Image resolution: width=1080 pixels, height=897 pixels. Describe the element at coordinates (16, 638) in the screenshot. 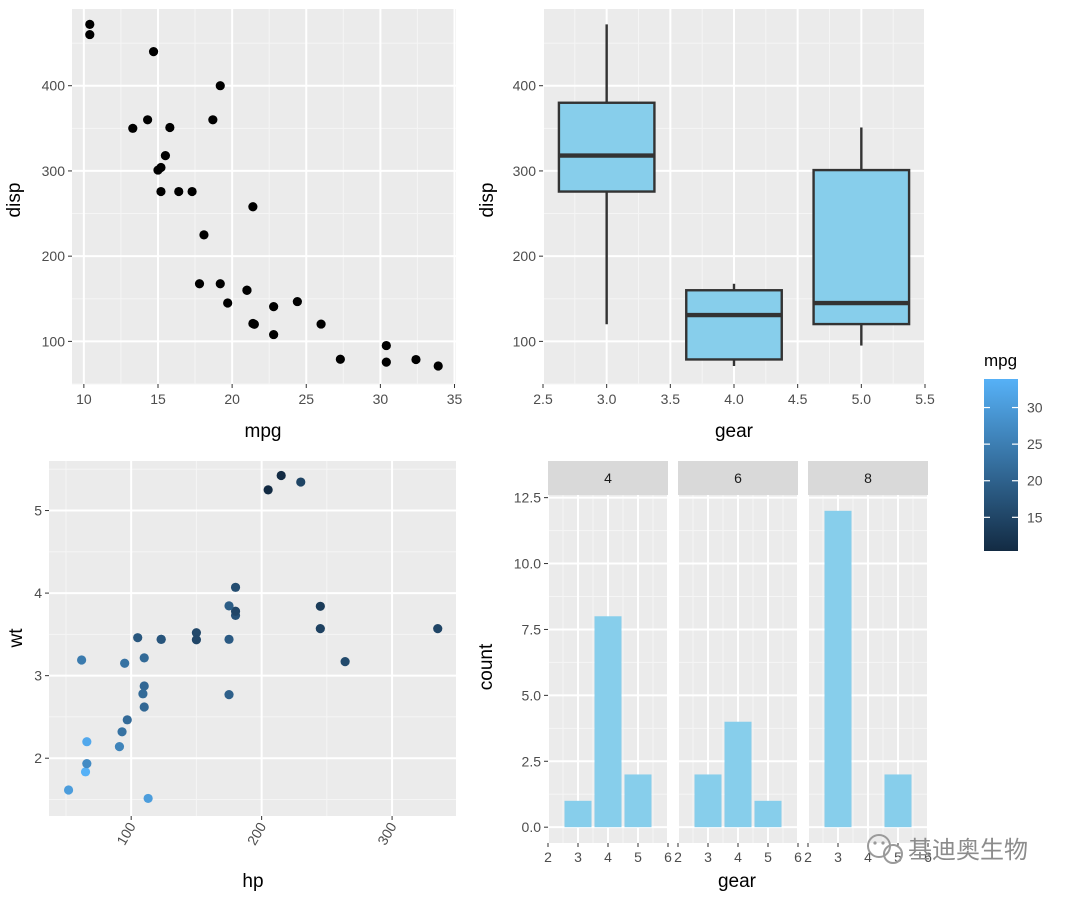

I see `panel-c-y-title: wt` at that location.